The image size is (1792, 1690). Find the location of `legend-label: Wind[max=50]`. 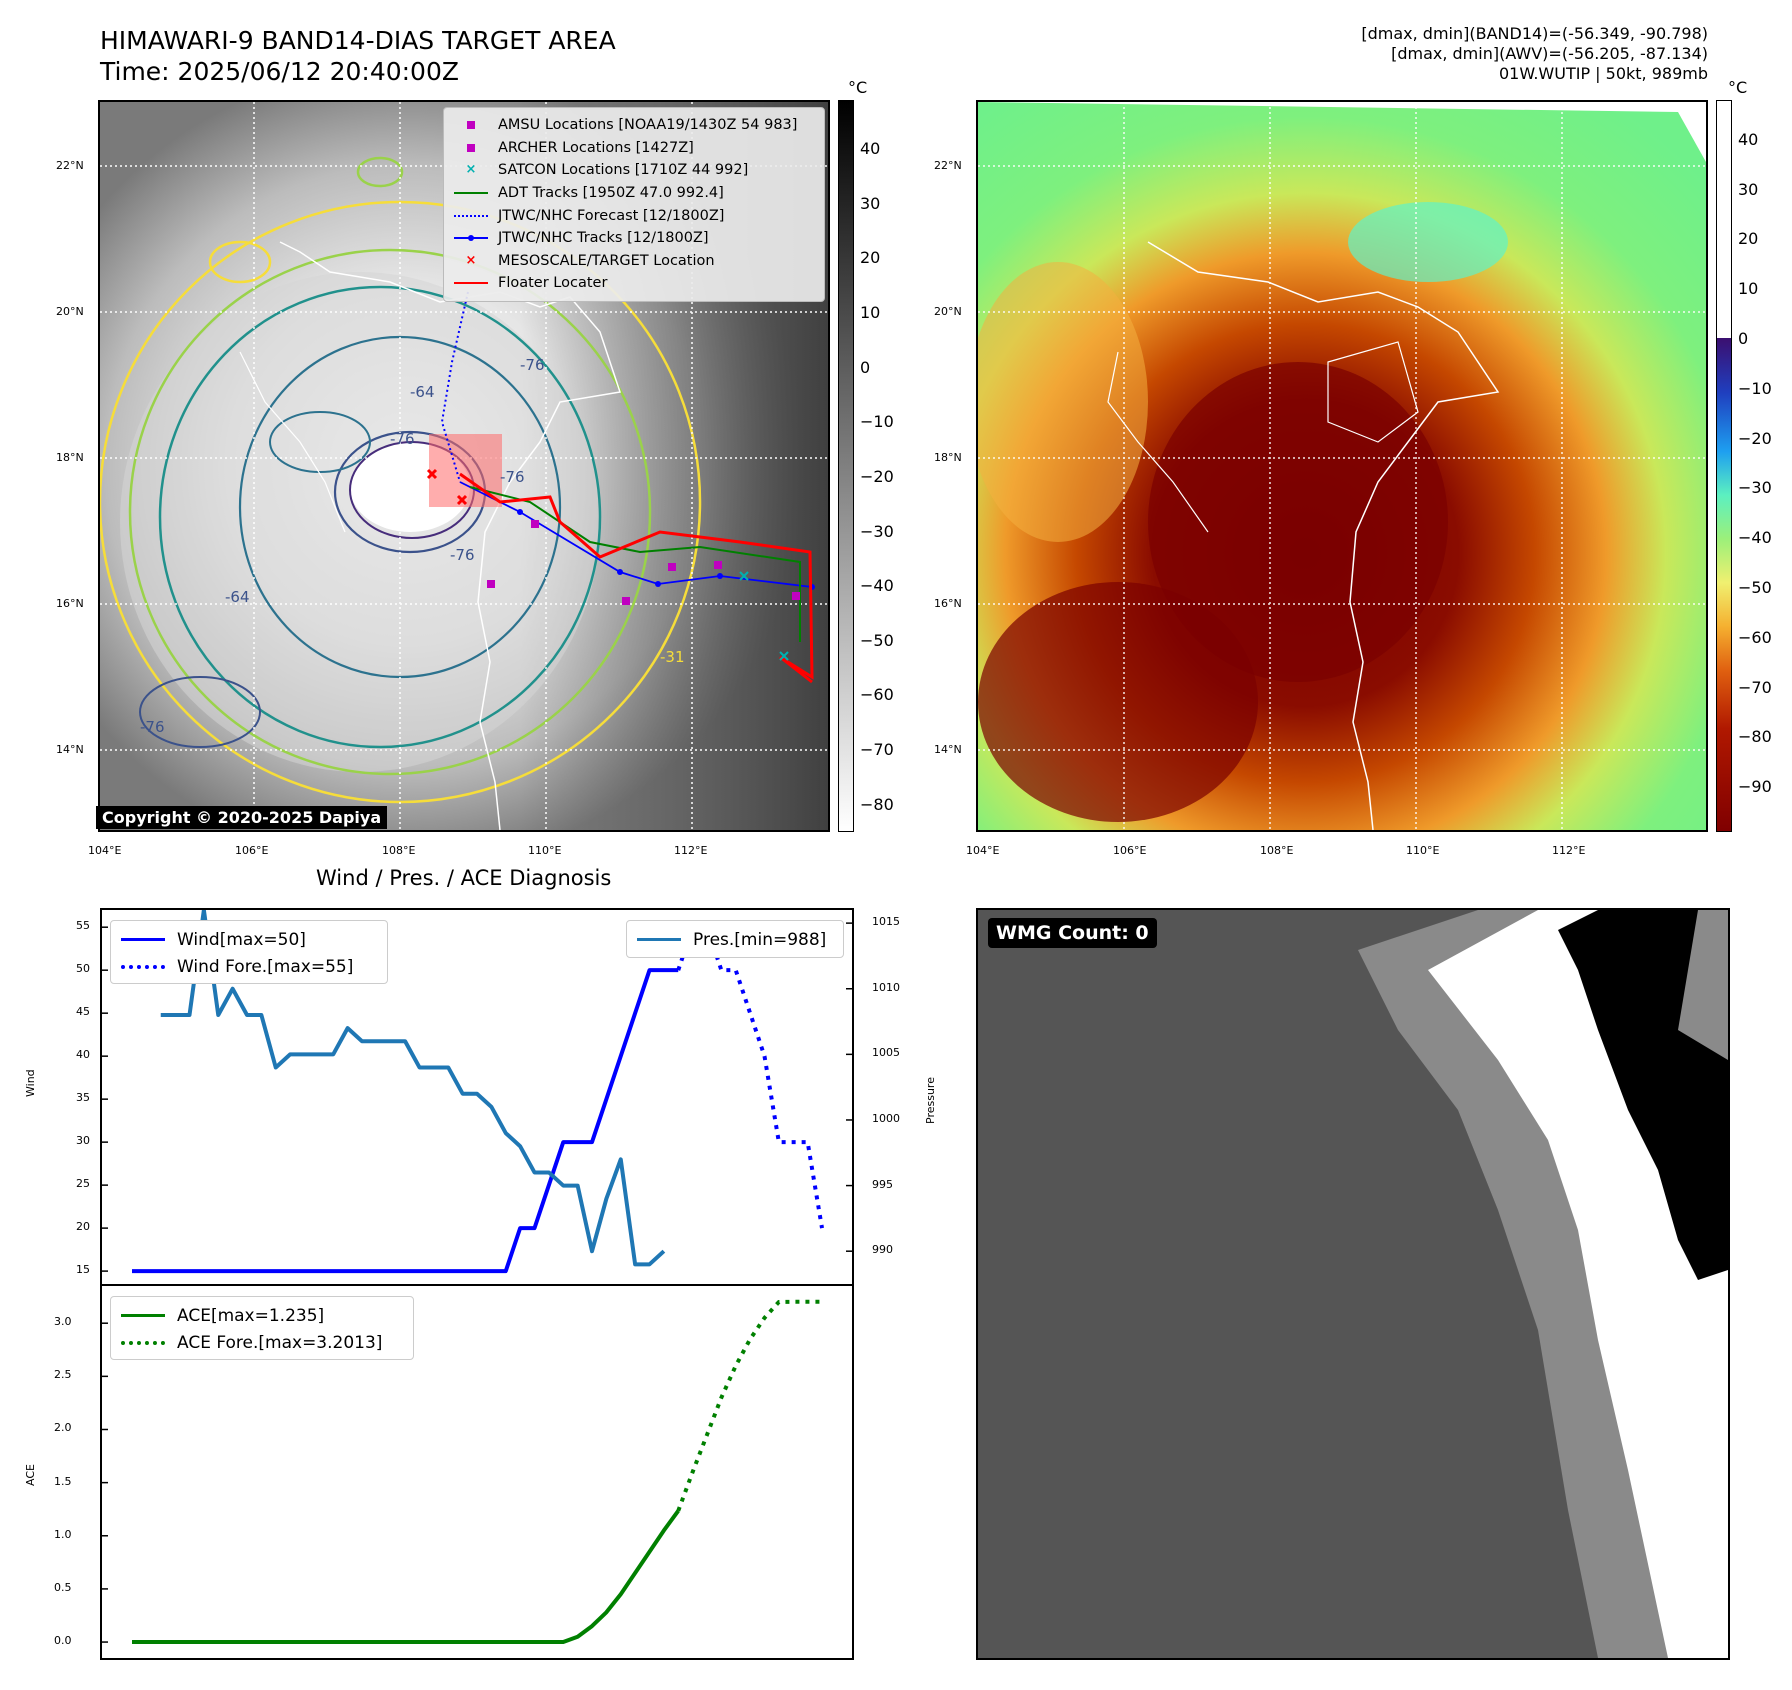

legend-label: Wind[max=50] is located at coordinates (241, 939).